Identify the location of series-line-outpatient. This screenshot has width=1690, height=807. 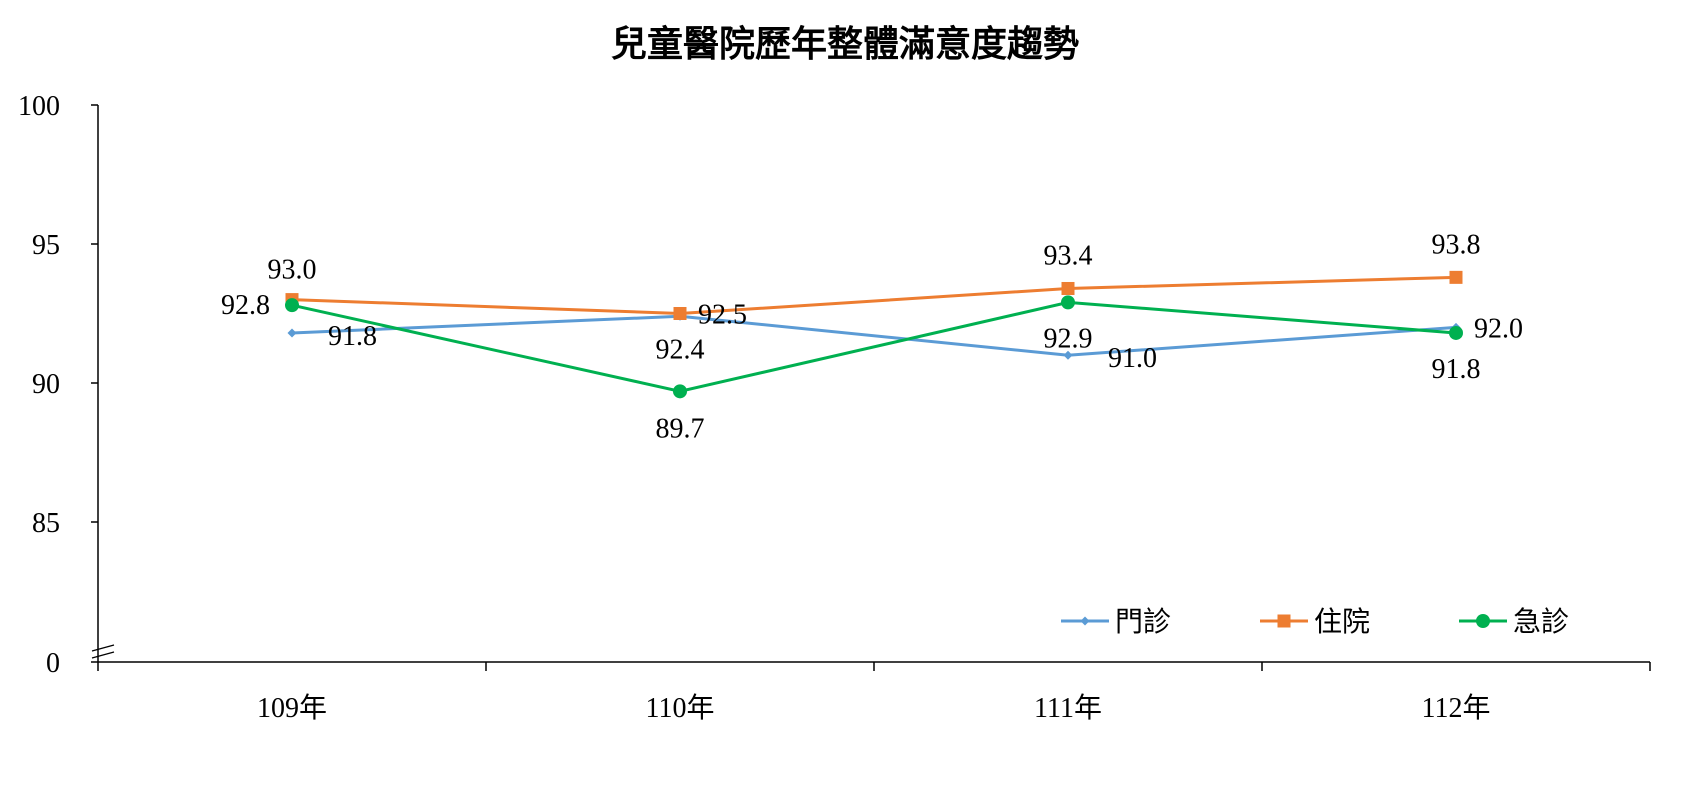
(874, 335).